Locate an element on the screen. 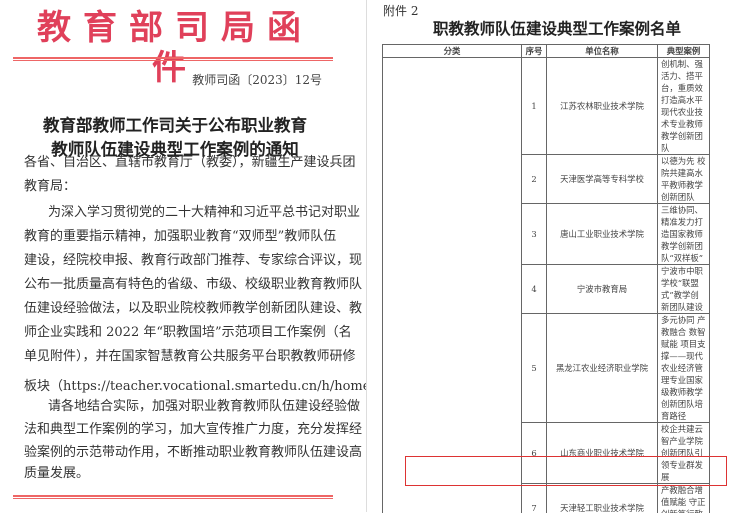 The height and width of the screenshot is (513, 741). table-header: 分类 序号 单位名称 典型案例 is located at coordinates (546, 51).